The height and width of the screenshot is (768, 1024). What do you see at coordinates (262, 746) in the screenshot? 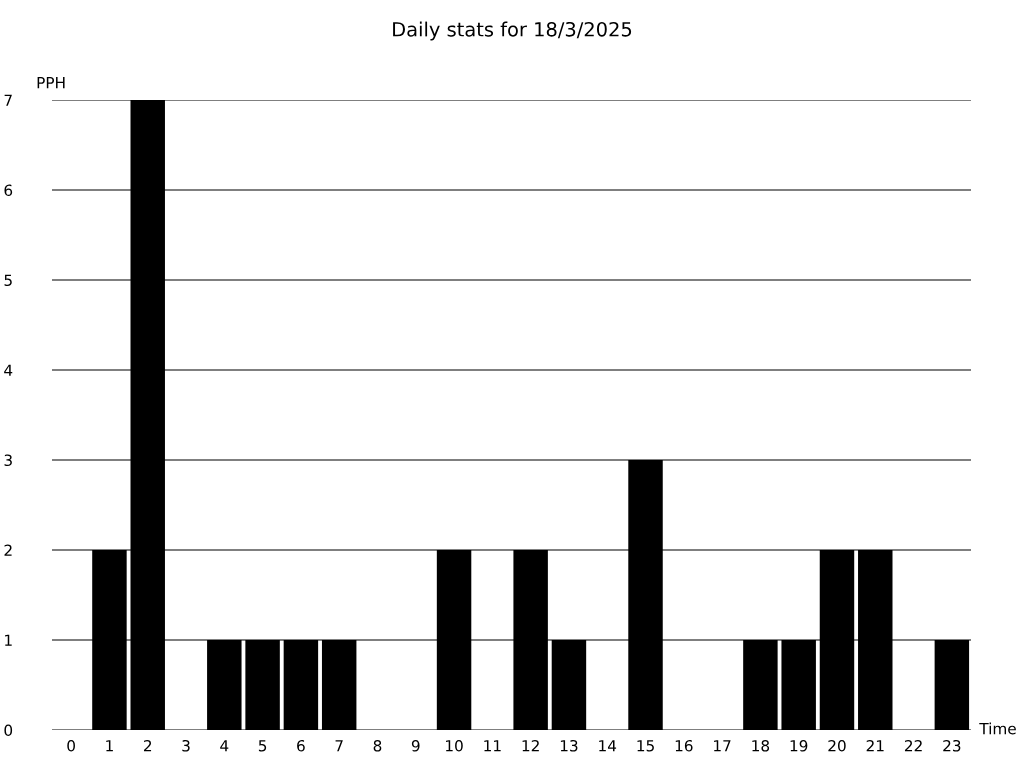
I see `x-tick-label: 5` at bounding box center [262, 746].